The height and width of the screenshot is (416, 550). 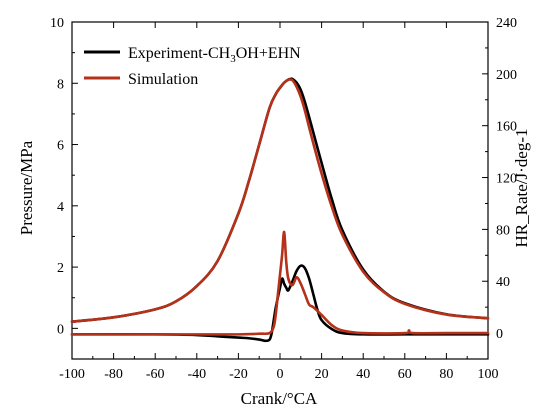 I want to click on x-tick-label: -60, so click(x=155, y=374).